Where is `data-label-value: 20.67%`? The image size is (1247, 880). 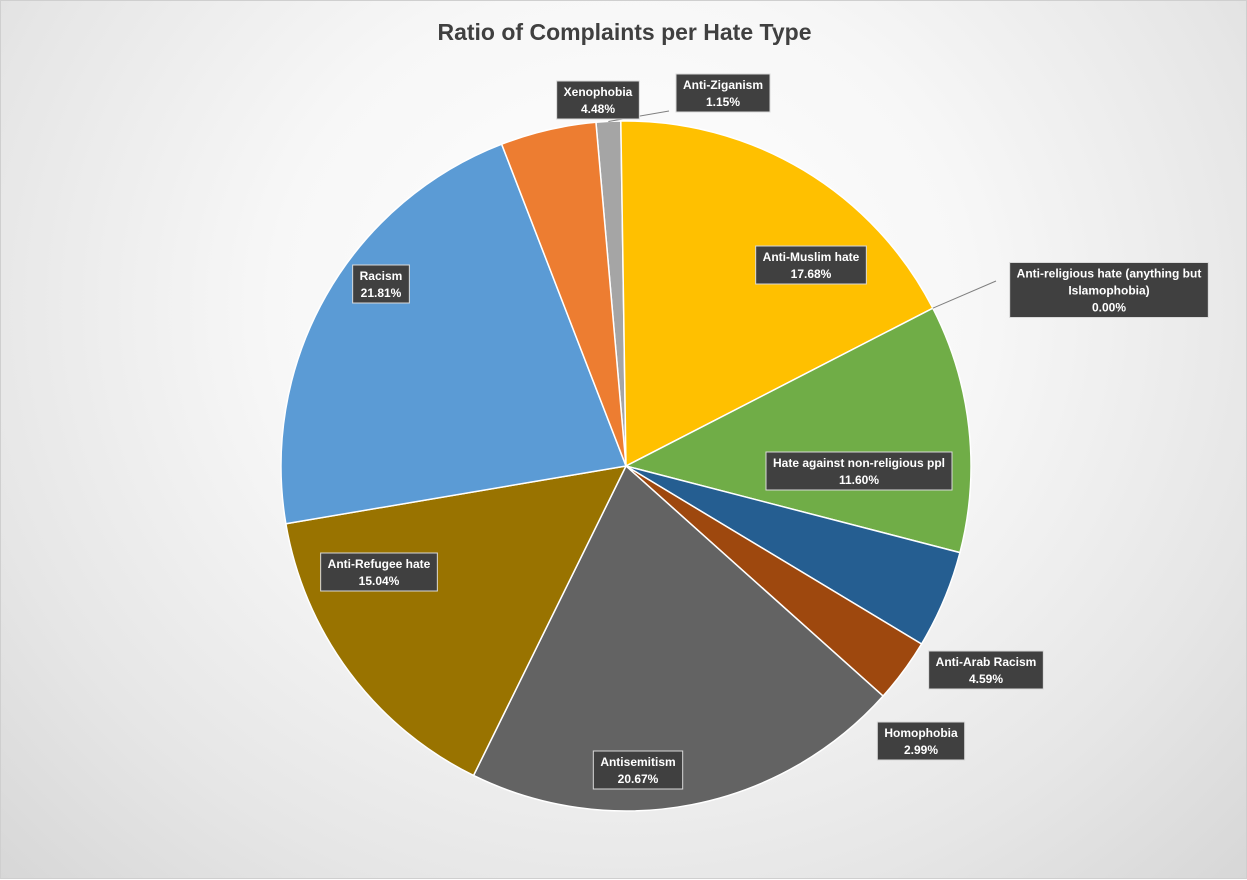 data-label-value: 20.67% is located at coordinates (638, 779).